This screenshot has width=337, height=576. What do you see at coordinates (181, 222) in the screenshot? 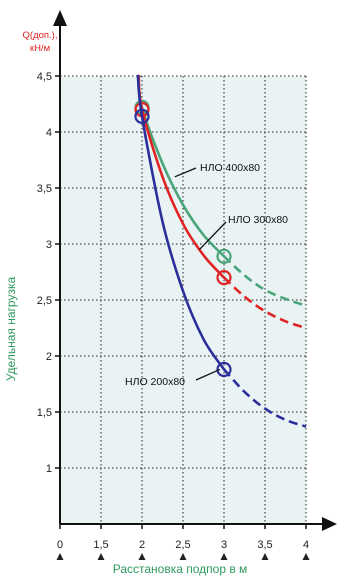
I see `series-solid-line` at bounding box center [181, 222].